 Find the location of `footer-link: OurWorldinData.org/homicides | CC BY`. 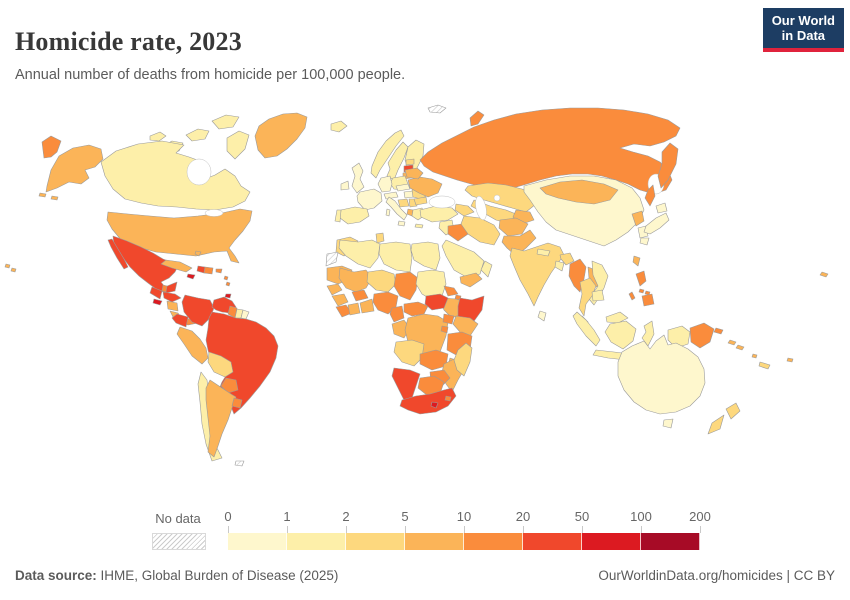

footer-link: OurWorldinData.org/homicides | CC BY is located at coordinates (716, 575).